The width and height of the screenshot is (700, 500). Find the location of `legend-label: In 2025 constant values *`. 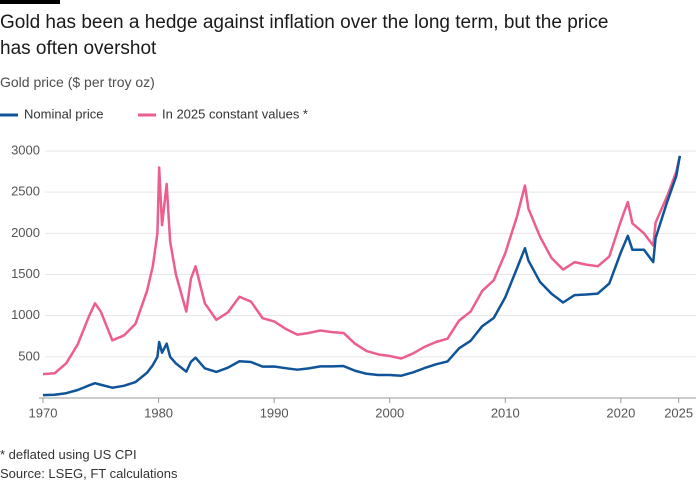

legend-label: In 2025 constant values * is located at coordinates (235, 113).